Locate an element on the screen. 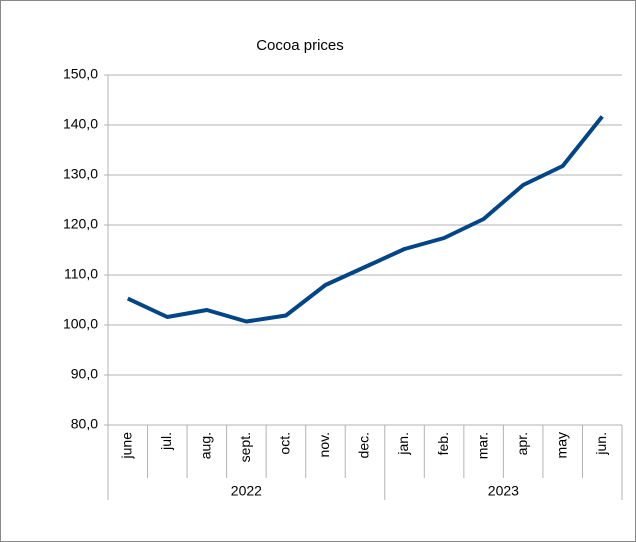 The height and width of the screenshot is (542, 636). x-tick-label: june is located at coordinates (126, 446).